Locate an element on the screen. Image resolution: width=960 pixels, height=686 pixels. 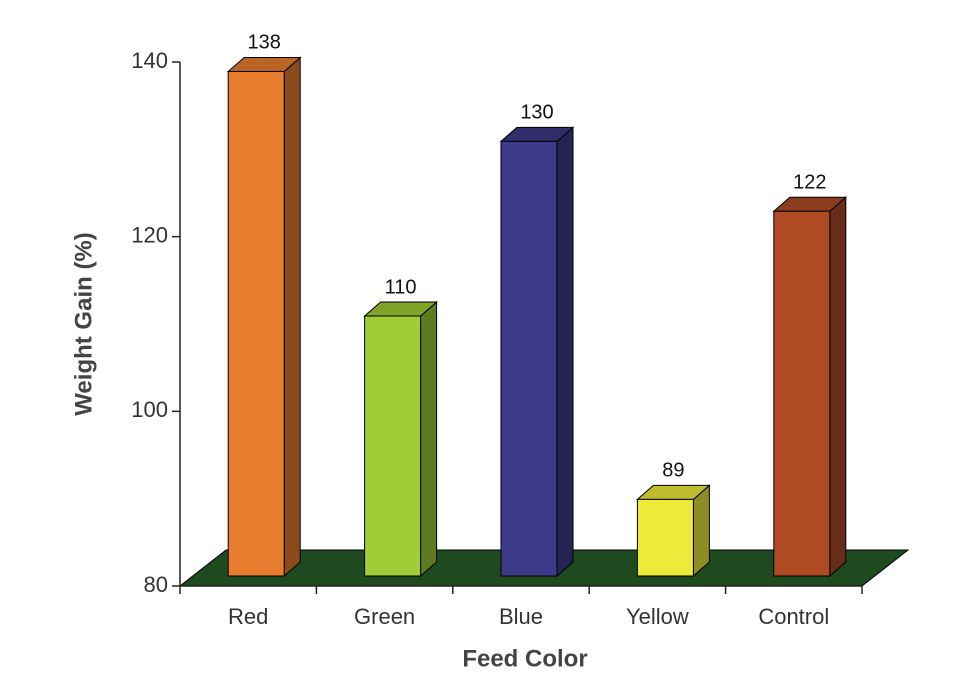
y-axis-title: Weight Gain (%) is located at coordinates (83, 324).